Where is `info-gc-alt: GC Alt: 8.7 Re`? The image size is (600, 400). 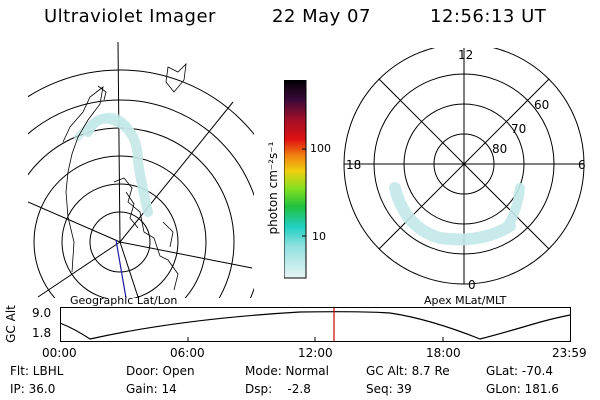 info-gc-alt: GC Alt: 8.7 Re is located at coordinates (408, 371).